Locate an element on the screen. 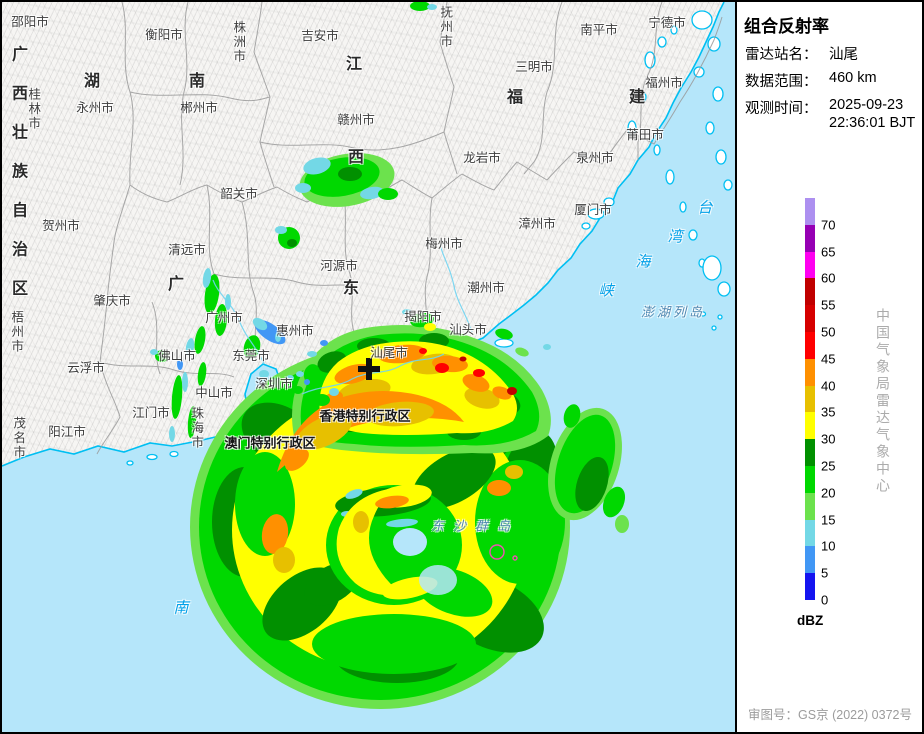 This screenshot has width=924, height=734. reflectivity-colorbar is located at coordinates (810, 399).